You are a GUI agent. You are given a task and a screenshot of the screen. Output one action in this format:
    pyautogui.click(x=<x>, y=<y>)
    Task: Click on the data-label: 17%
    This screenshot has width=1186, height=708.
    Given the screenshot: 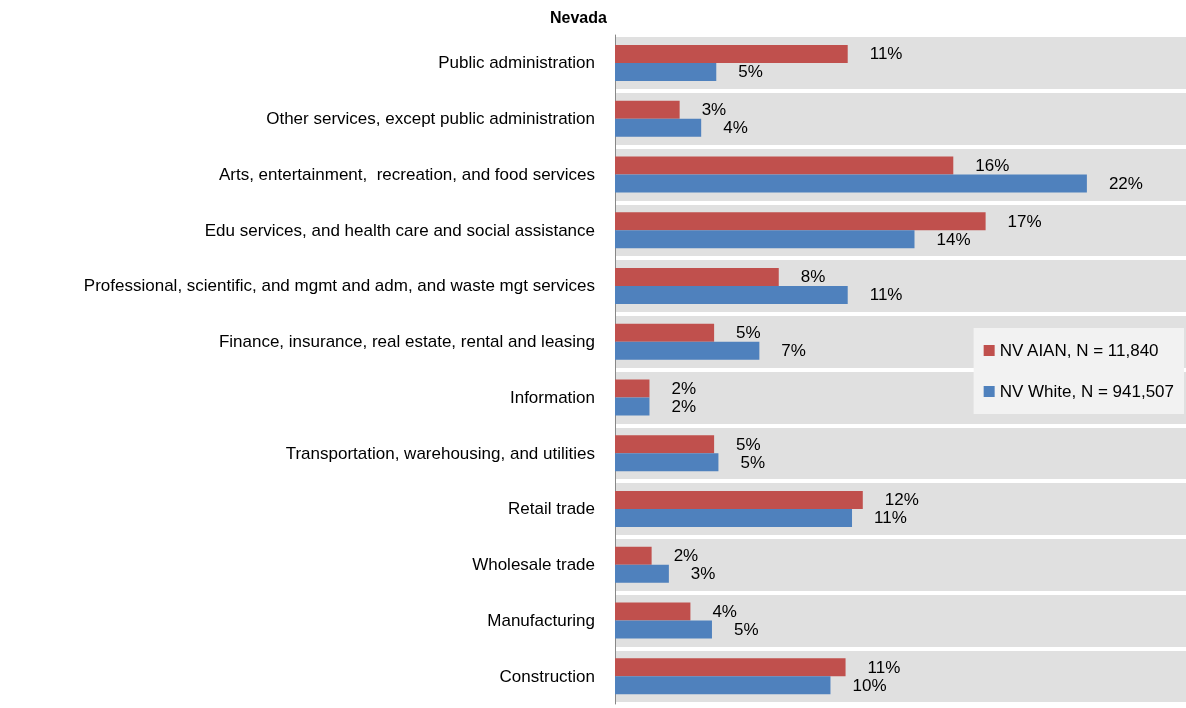 What is the action you would take?
    pyautogui.click(x=1024, y=221)
    